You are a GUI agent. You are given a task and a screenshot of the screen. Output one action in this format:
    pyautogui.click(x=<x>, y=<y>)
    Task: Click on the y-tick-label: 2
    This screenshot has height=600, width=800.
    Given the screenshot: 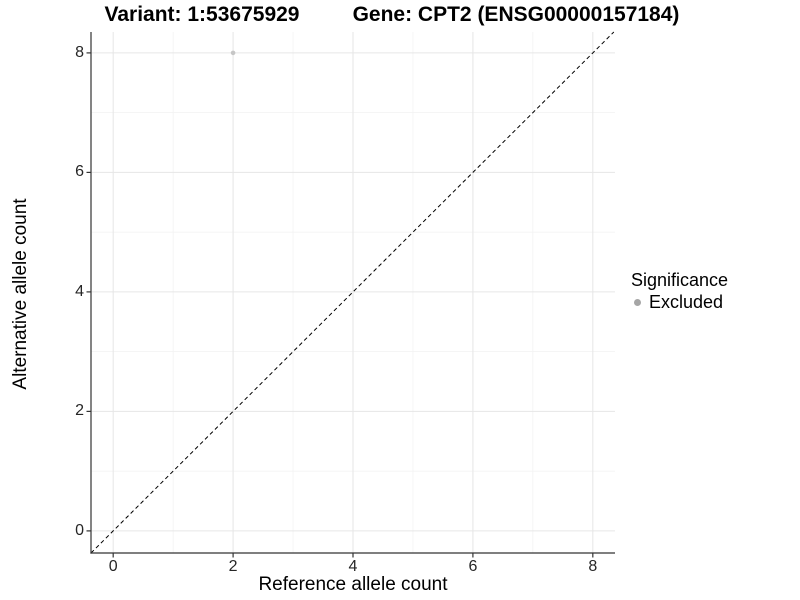 What is the action you would take?
    pyautogui.click(x=79, y=411)
    